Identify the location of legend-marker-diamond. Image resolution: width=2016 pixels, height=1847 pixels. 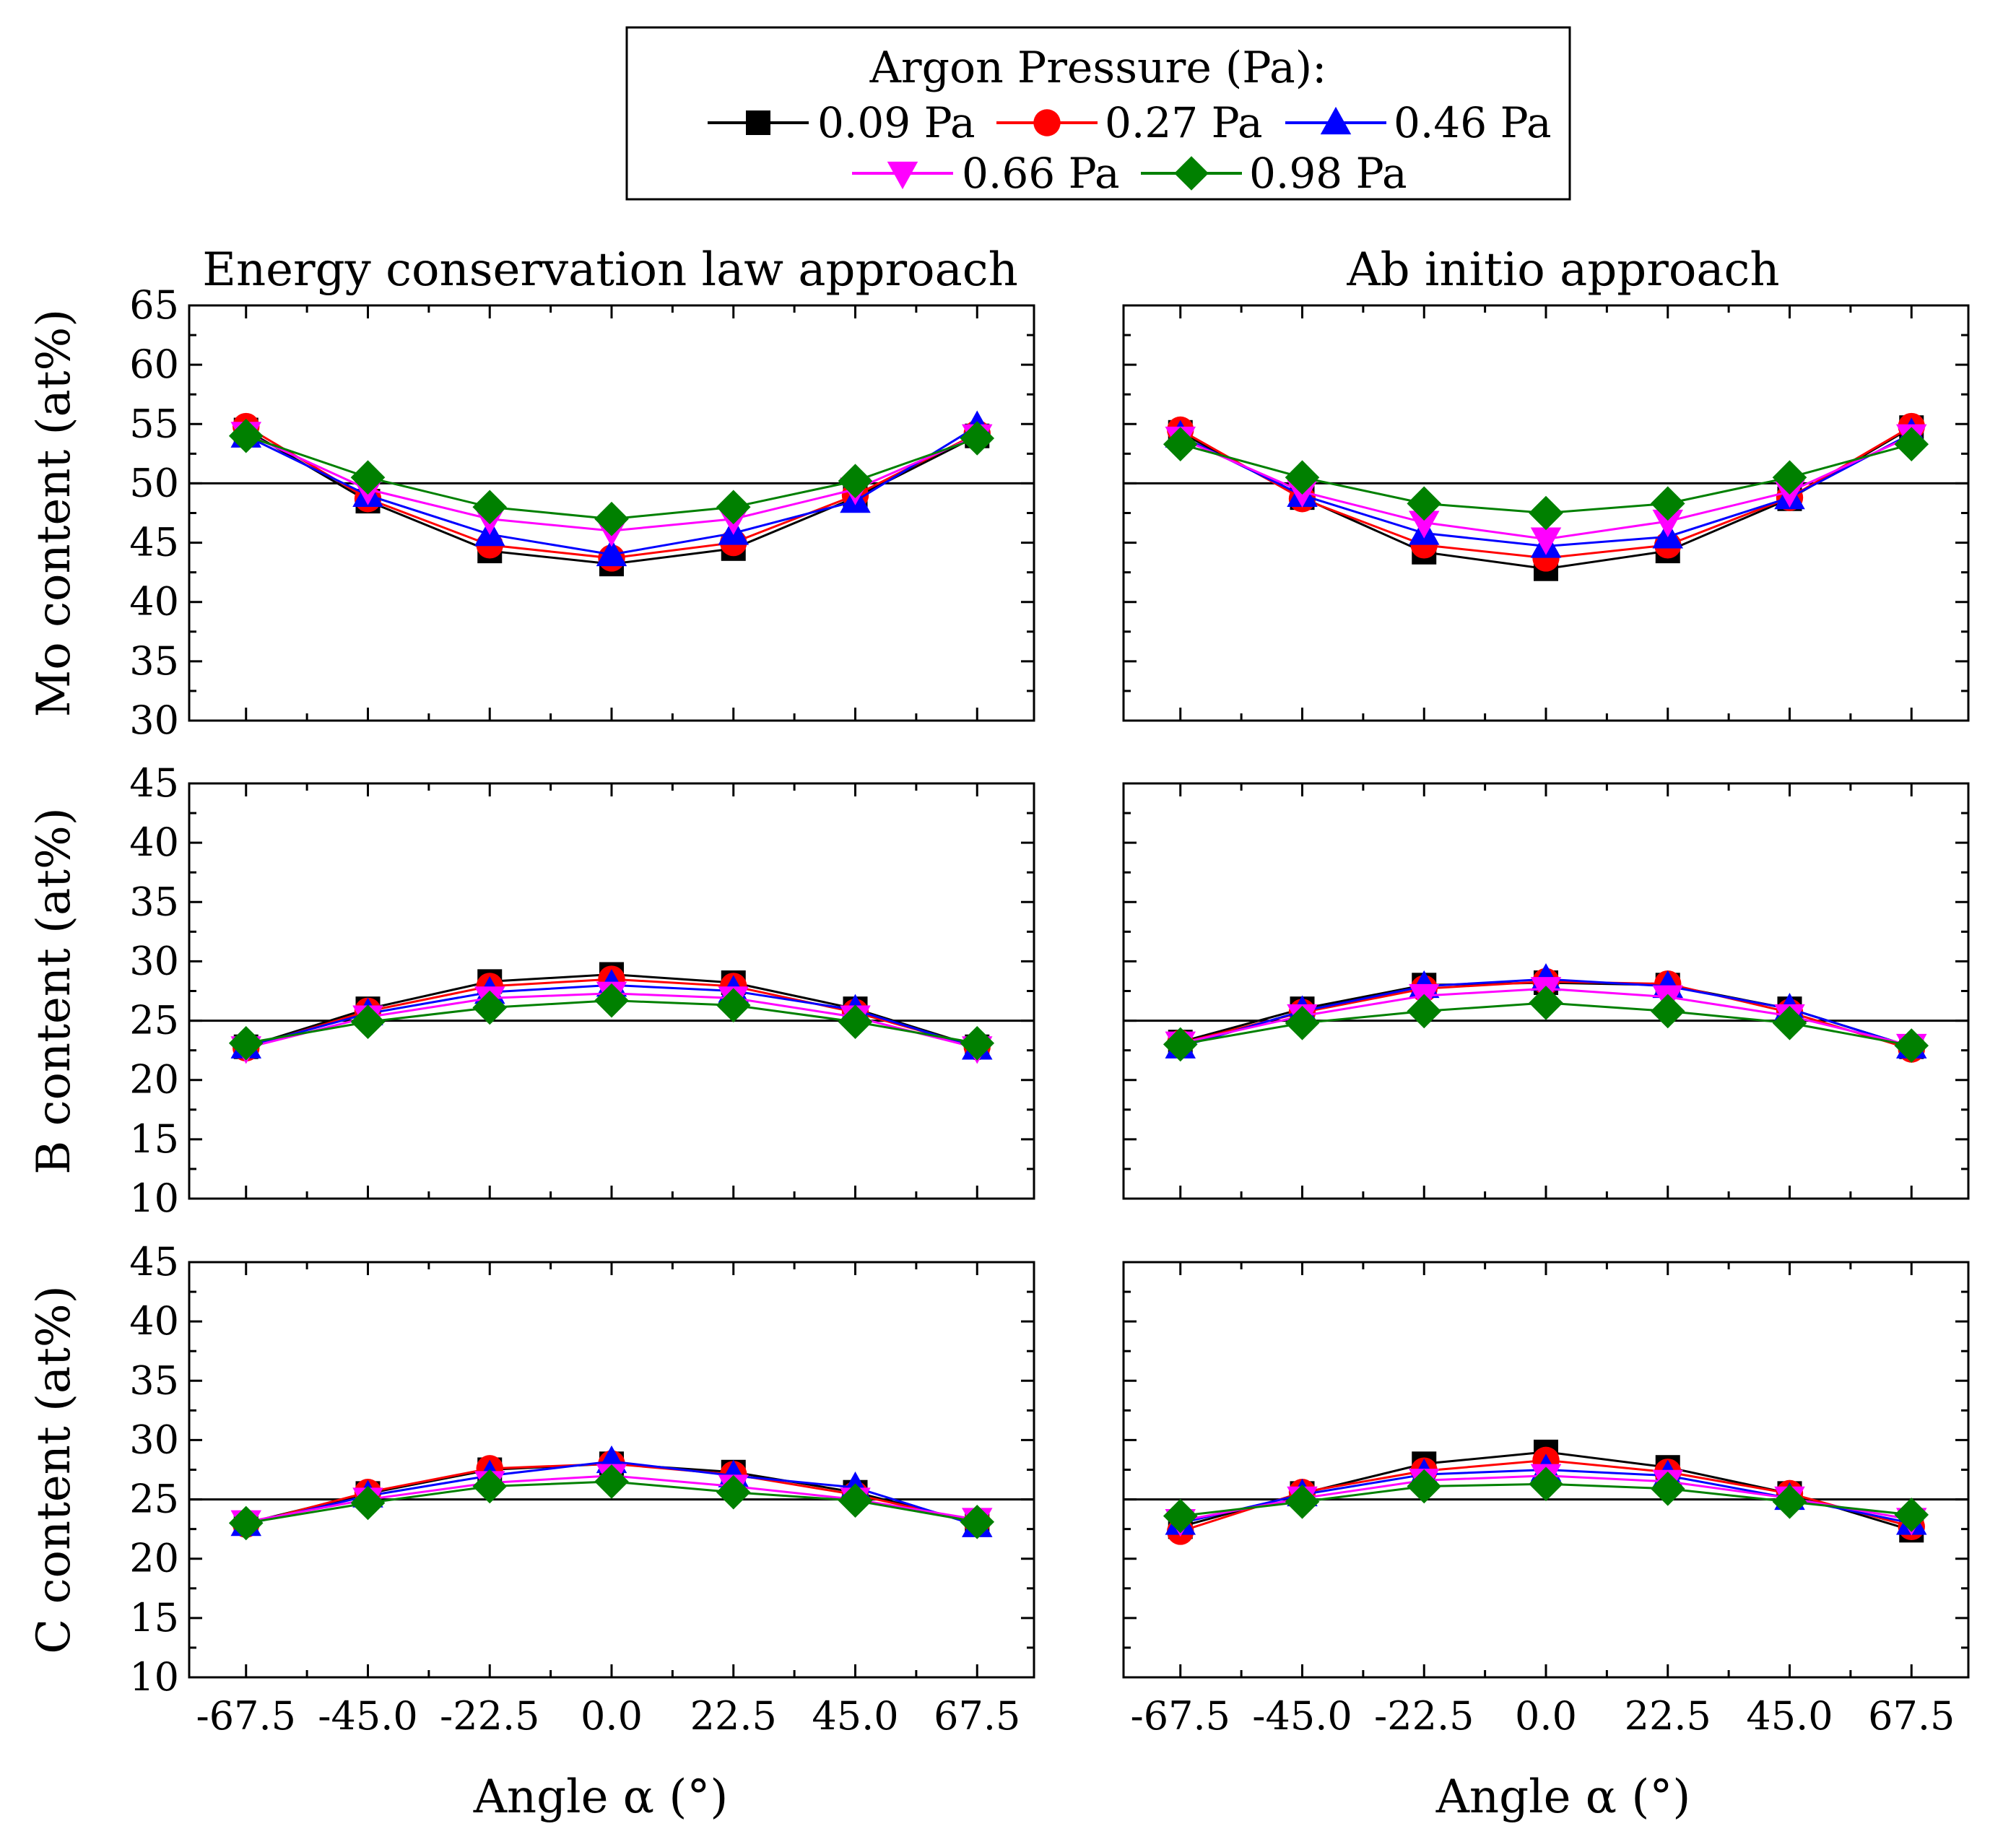
(1191, 173).